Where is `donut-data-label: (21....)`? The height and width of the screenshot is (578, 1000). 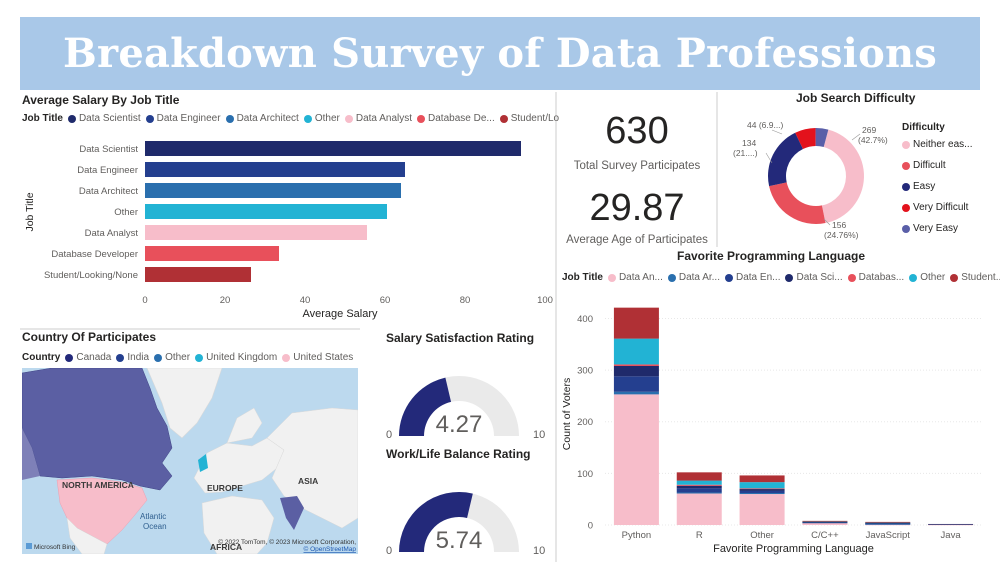 donut-data-label: (21....) is located at coordinates (745, 153).